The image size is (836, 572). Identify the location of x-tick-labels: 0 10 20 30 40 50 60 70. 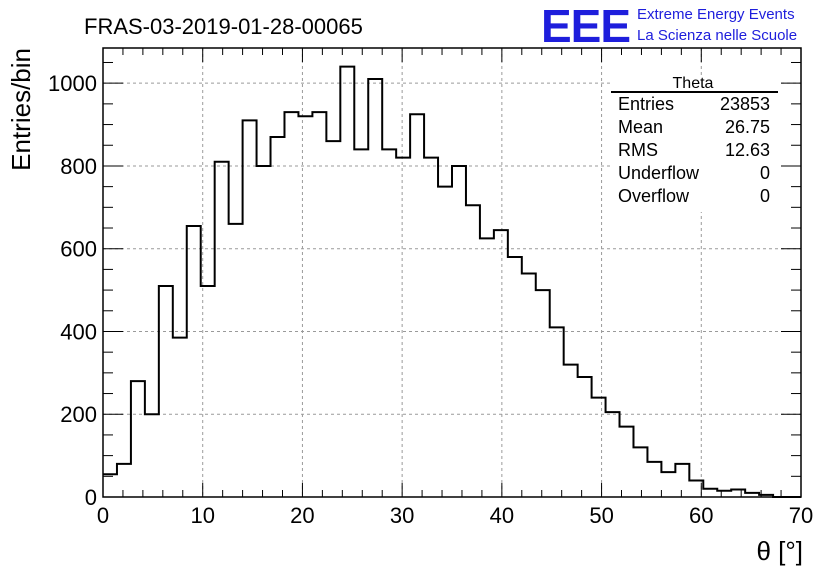
(455, 515).